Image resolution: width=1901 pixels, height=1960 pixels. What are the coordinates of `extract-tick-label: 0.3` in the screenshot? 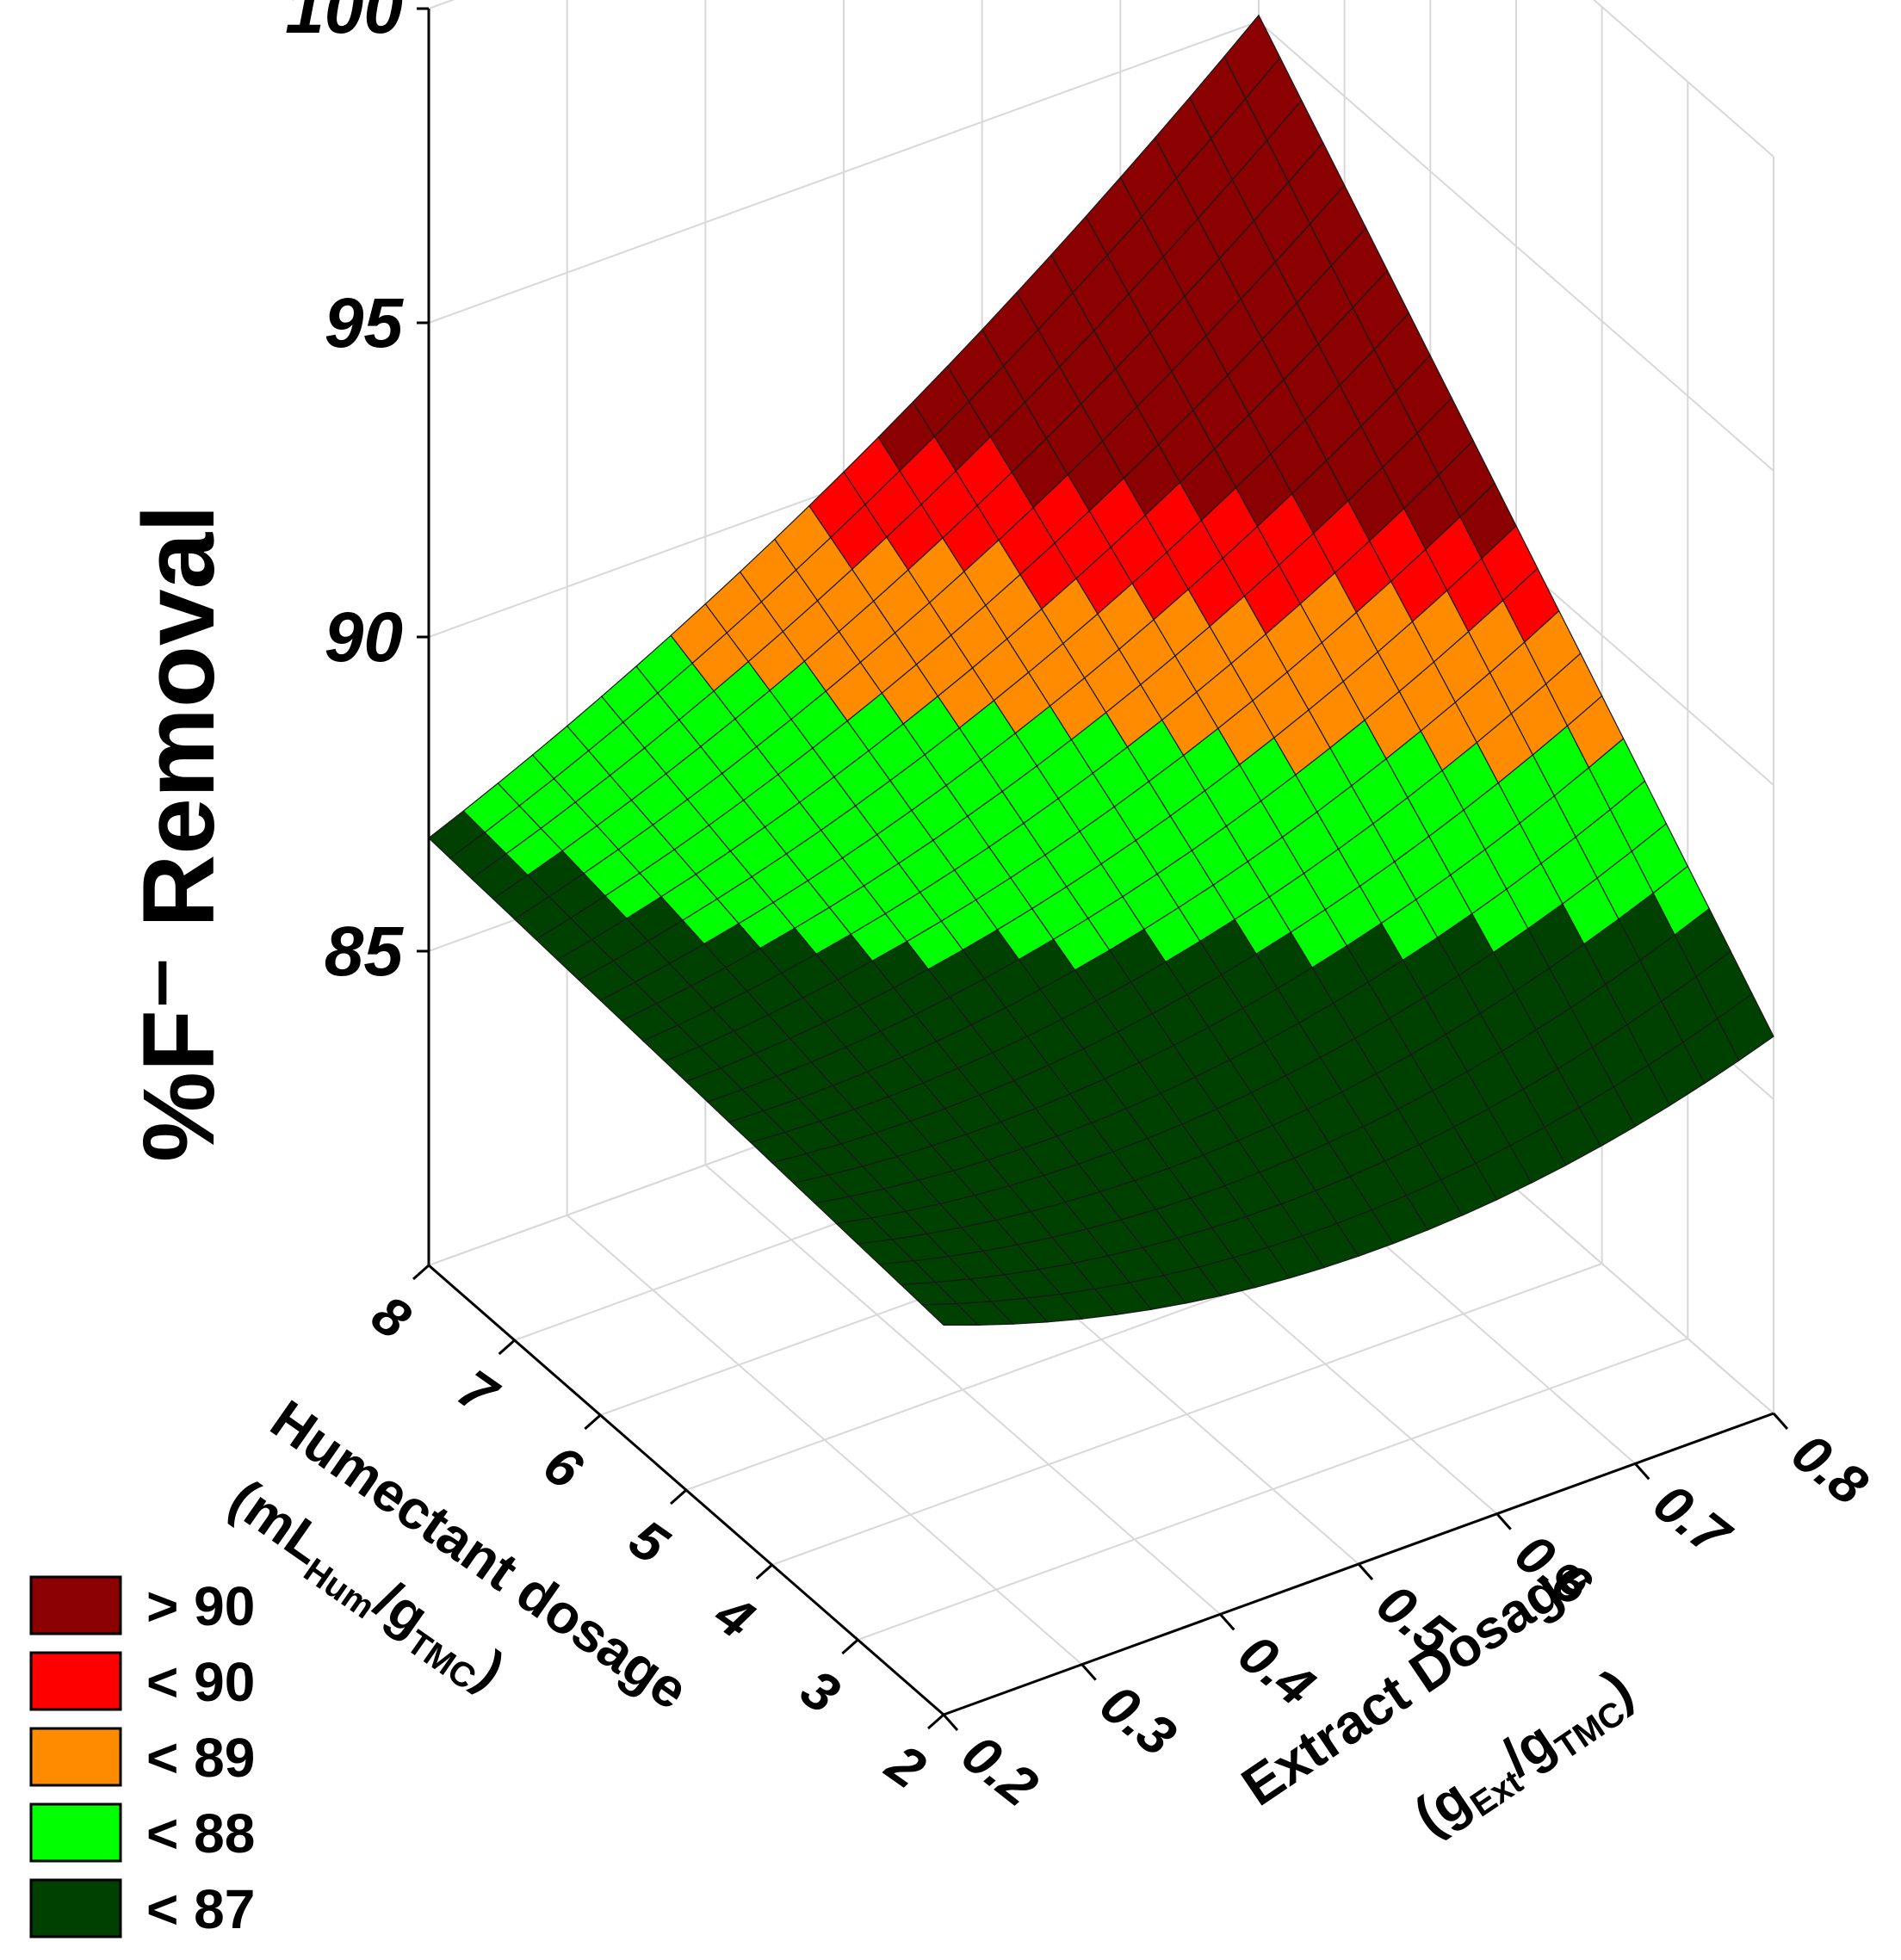 It's located at (1138, 1720).